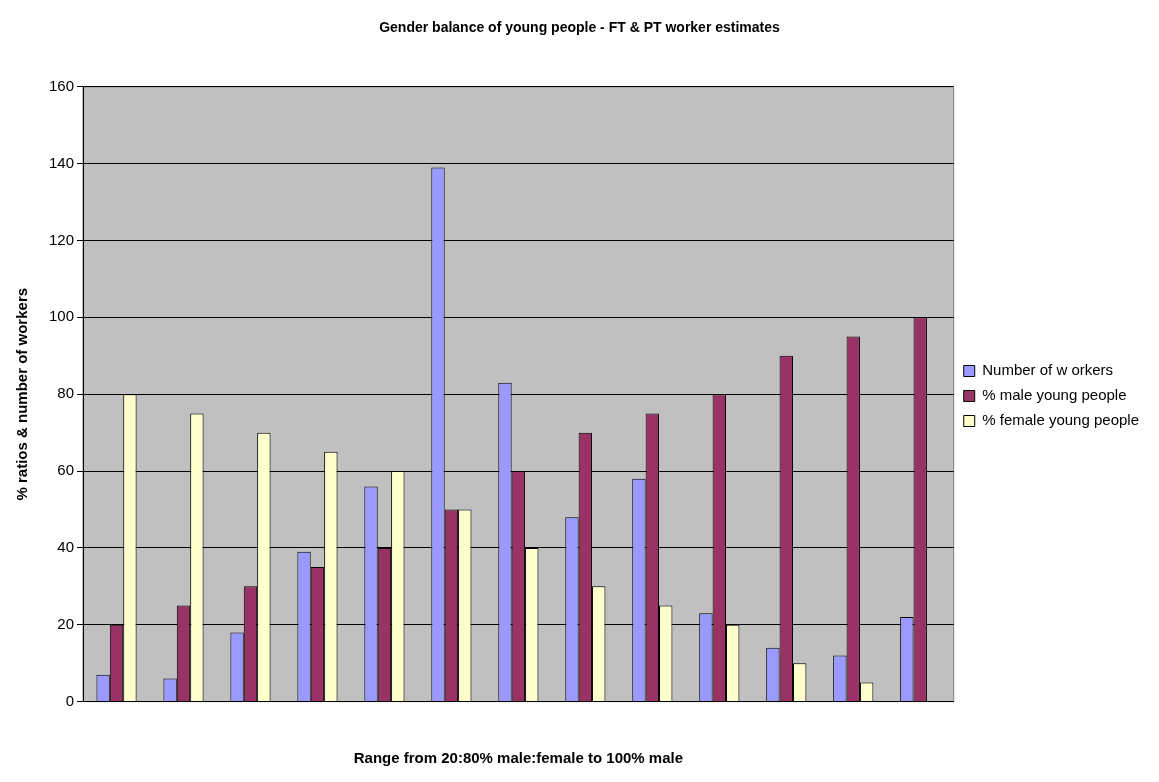 This screenshot has height=782, width=1159. I want to click on y-tick-label: 60, so click(66, 470).